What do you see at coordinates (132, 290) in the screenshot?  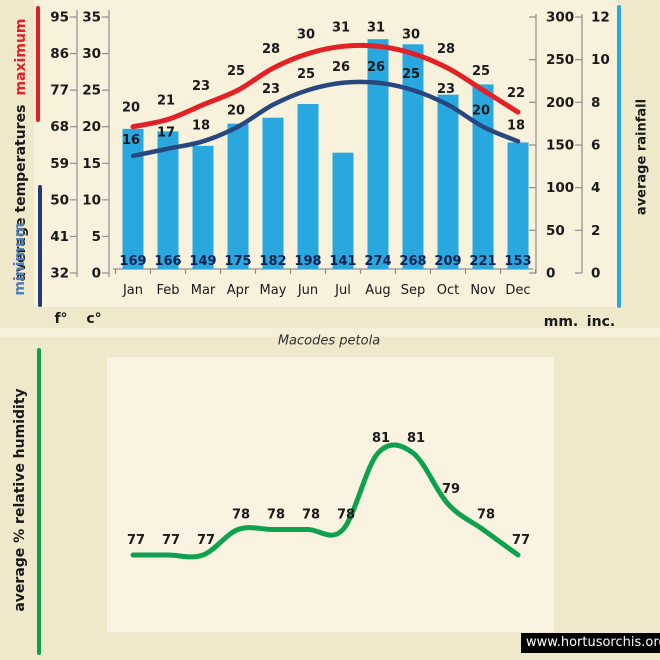 I see `month-label: Jan` at bounding box center [132, 290].